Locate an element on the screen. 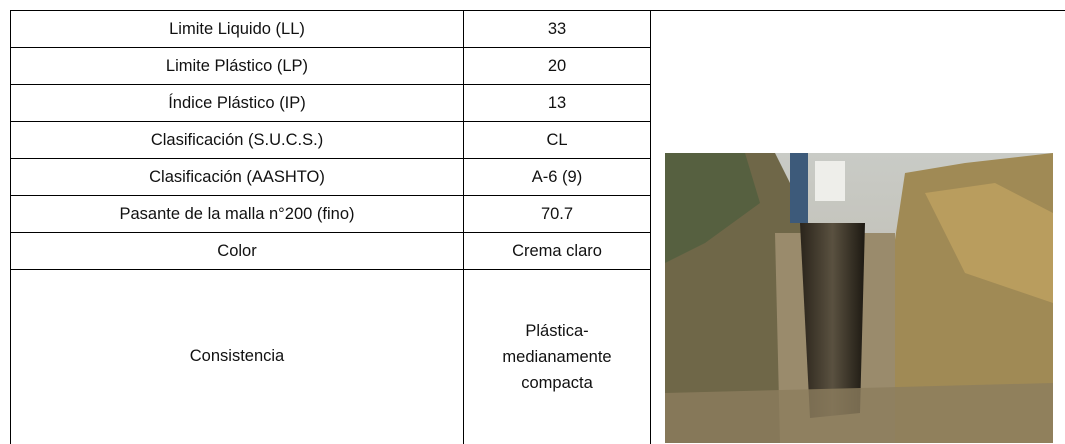 The width and height of the screenshot is (1065, 444). table-row: Clasificación (AASHTO) A-6 (9) is located at coordinates (330, 177).